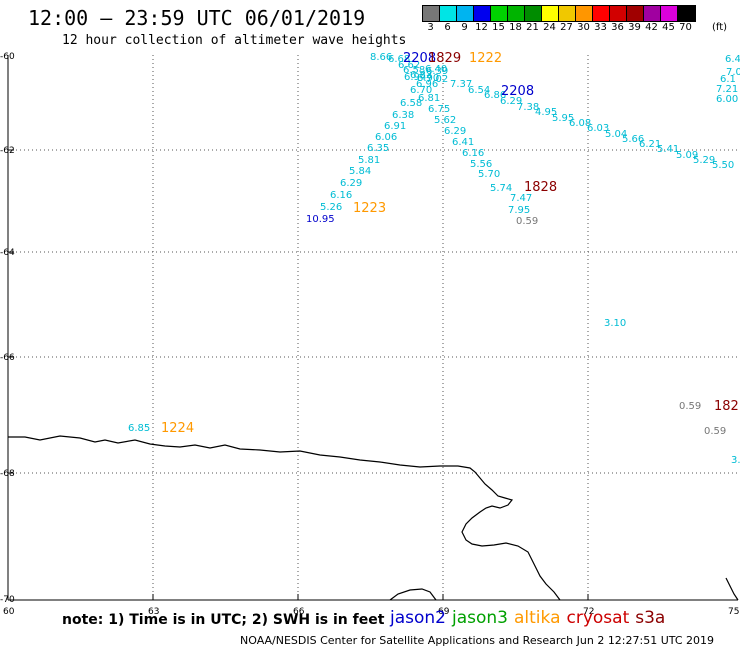 Image resolution: width=740 pixels, height=650 pixels. What do you see at coordinates (419, 58) in the screenshot?
I see `observation-time: 2208` at bounding box center [419, 58].